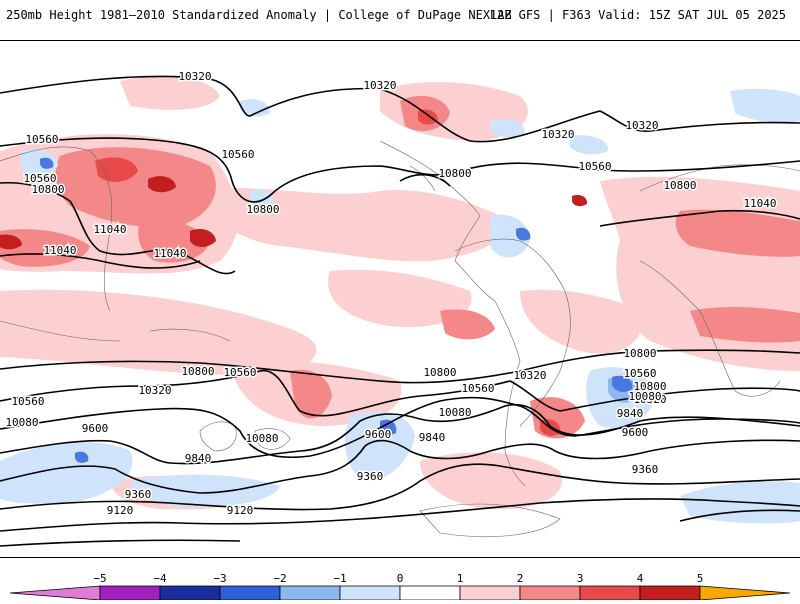  What do you see at coordinates (640, 578) in the screenshot?
I see `colorbar-tick-label: 4` at bounding box center [640, 578].